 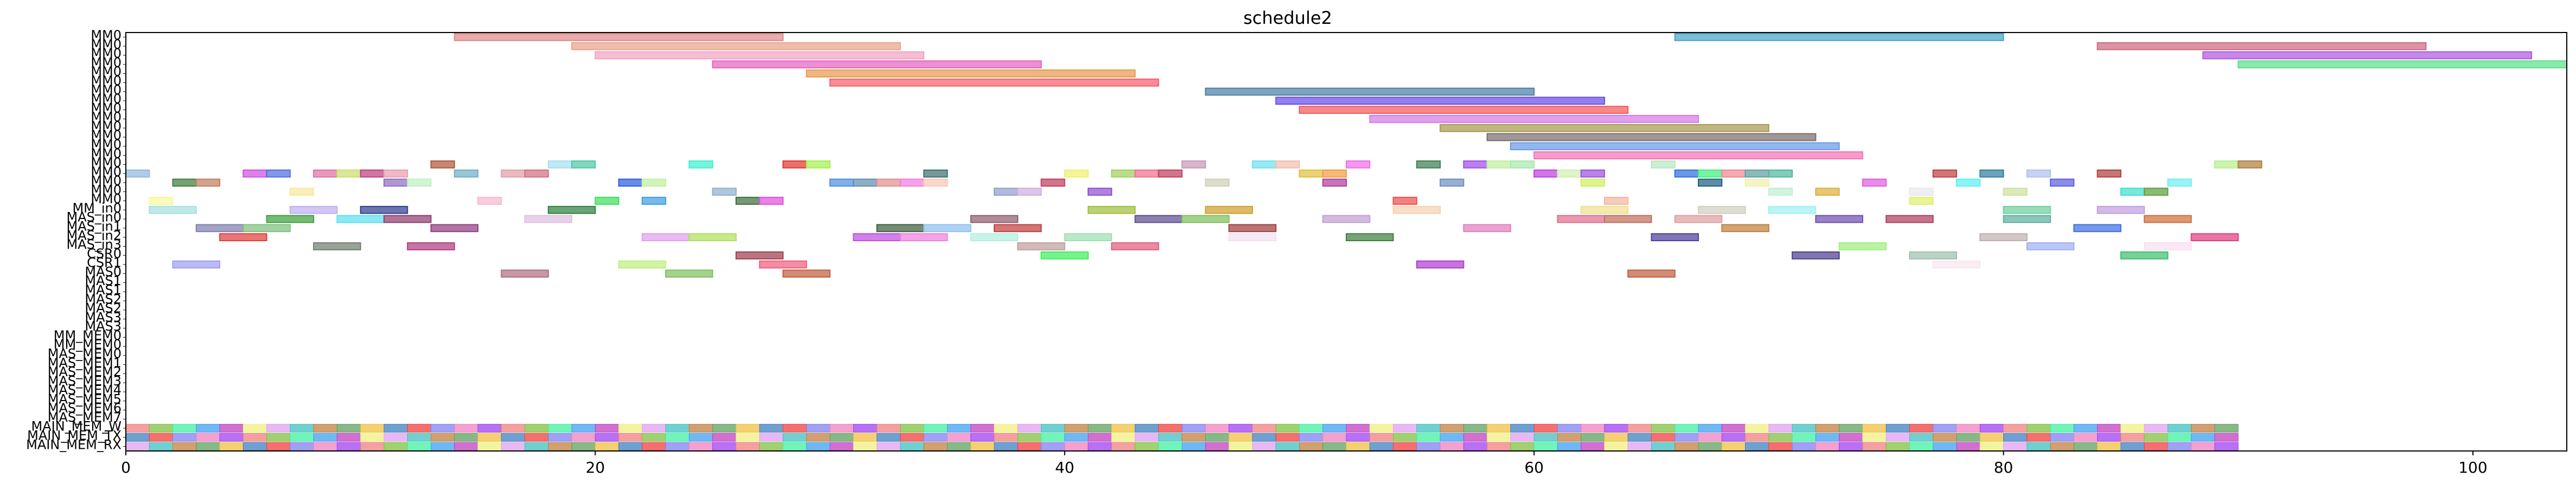 I want to click on y-tick-label: CSR0, so click(x=104, y=253).